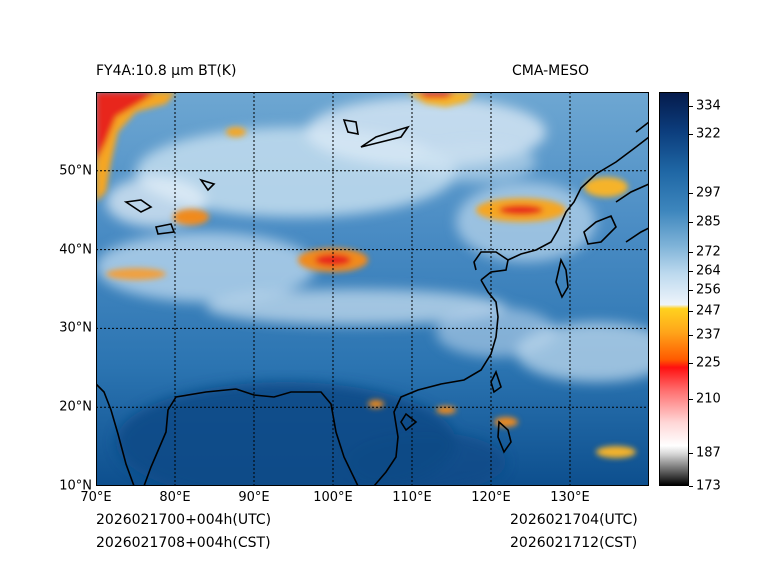 The image size is (764, 573). What do you see at coordinates (75, 407) in the screenshot?
I see `lat-tick-label: 20°N` at bounding box center [75, 407].